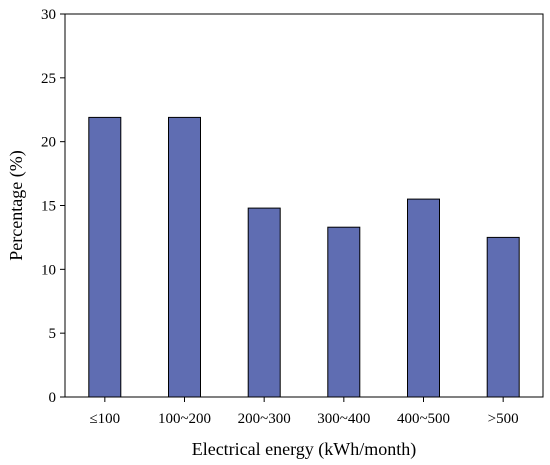 The image size is (550, 465). What do you see at coordinates (343, 419) in the screenshot?
I see `x-tick-label-3: 300~400` at bounding box center [343, 419].